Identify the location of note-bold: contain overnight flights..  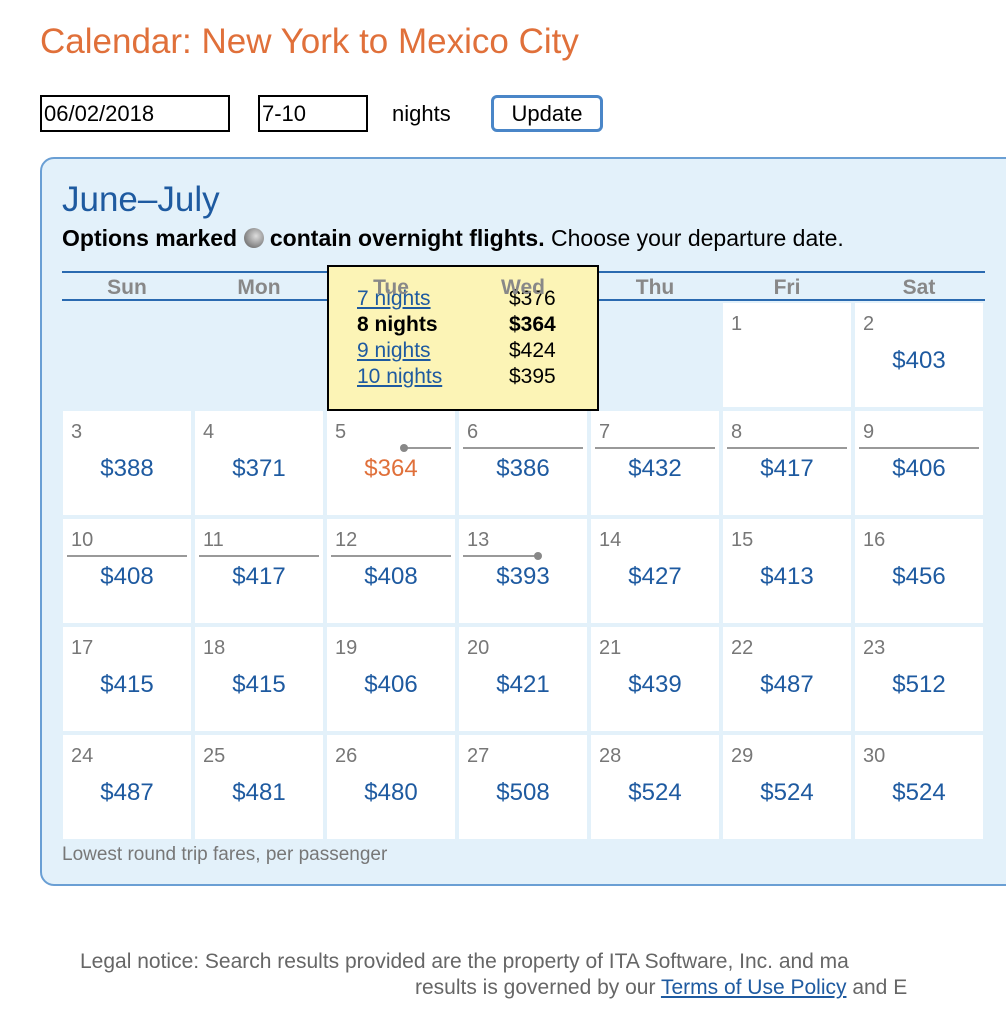
(407, 238).